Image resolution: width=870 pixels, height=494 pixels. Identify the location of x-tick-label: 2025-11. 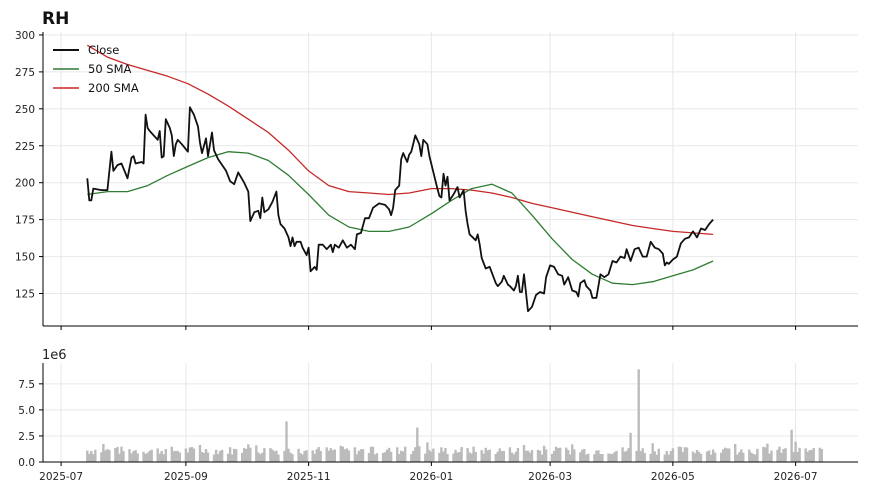
(309, 477).